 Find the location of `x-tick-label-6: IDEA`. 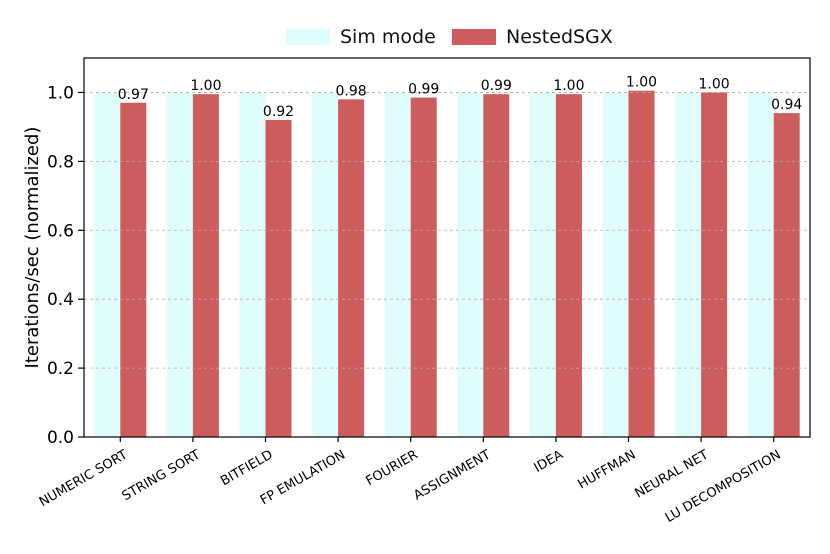

x-tick-label-6: IDEA is located at coordinates (549, 461).